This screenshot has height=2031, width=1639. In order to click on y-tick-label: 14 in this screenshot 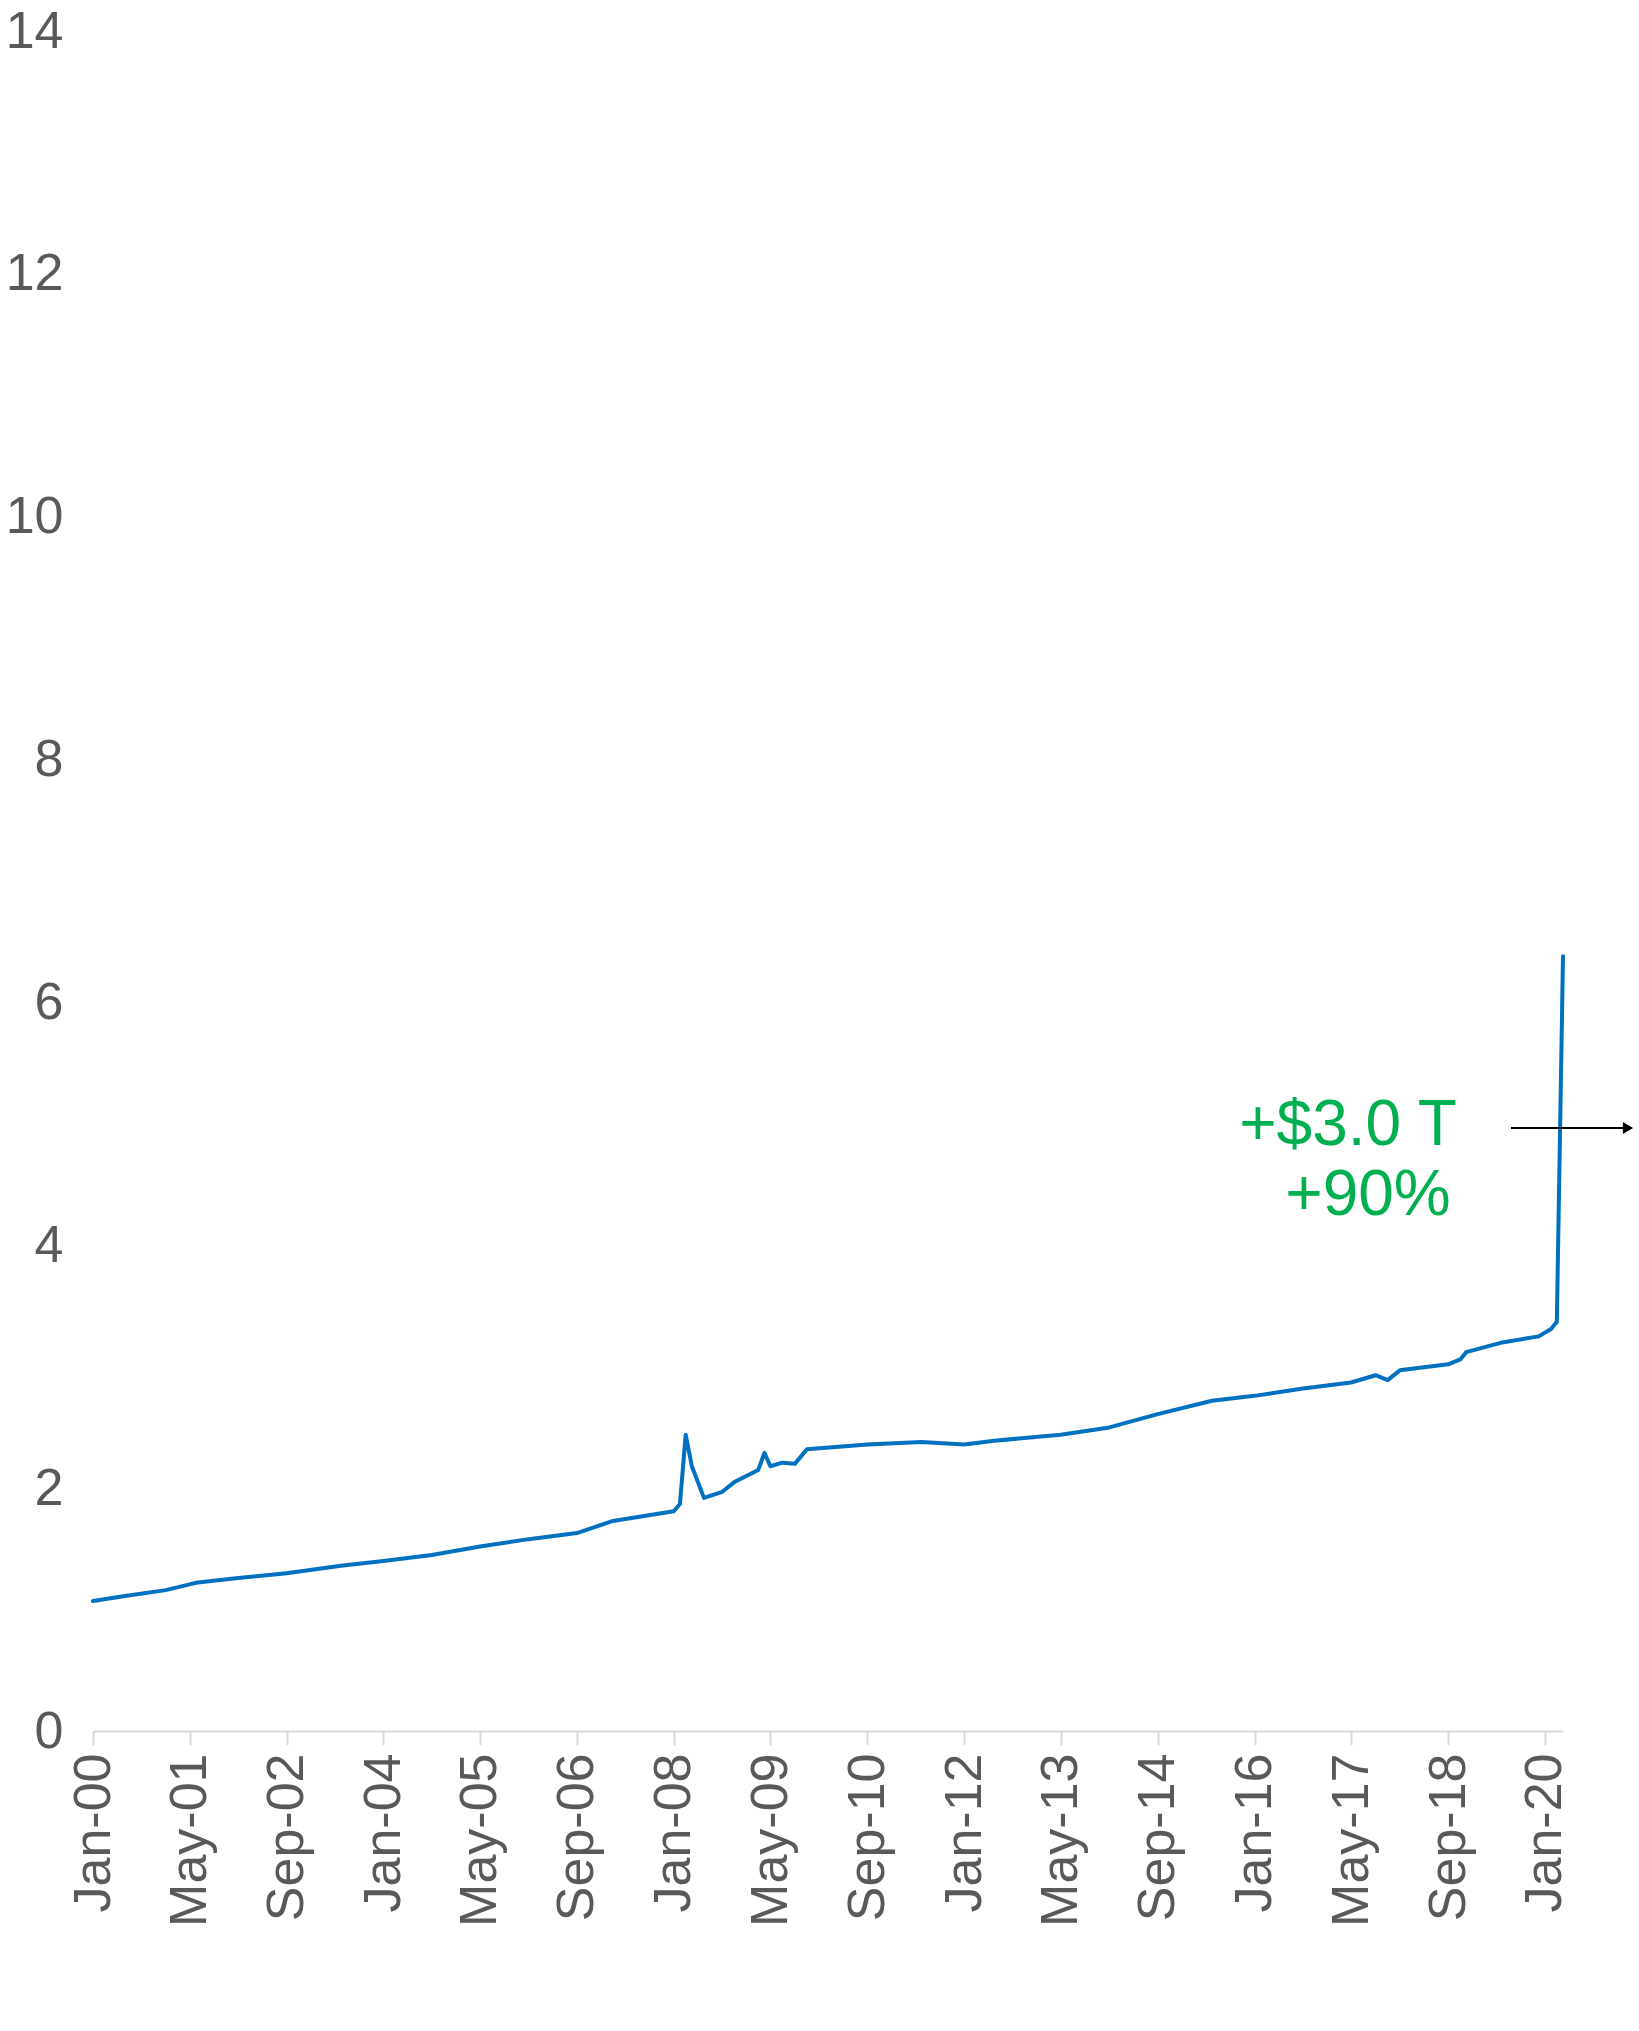, I will do `click(34, 29)`.